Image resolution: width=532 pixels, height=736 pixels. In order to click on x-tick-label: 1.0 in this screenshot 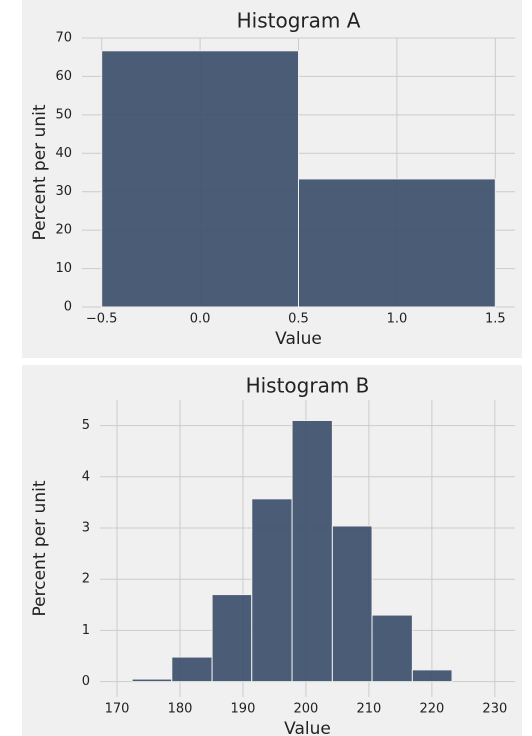, I will do `click(397, 319)`.